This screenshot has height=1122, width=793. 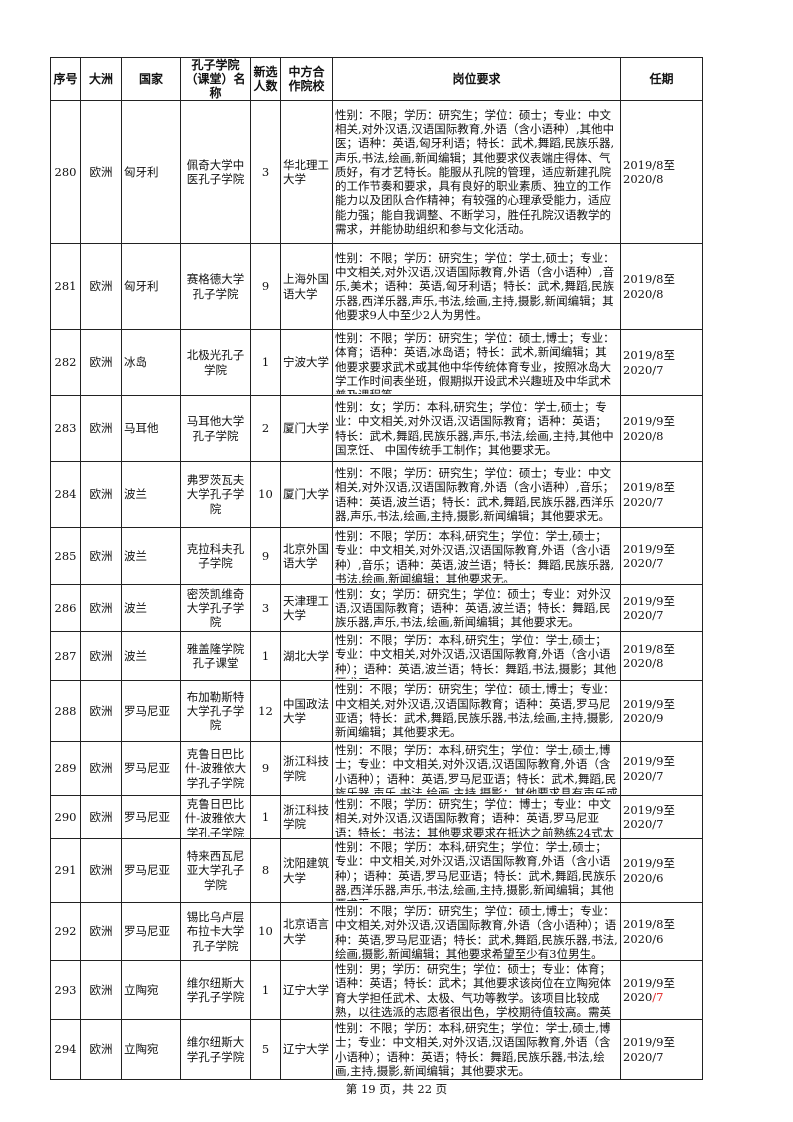 What do you see at coordinates (643, 663) in the screenshot?
I see `term-end: 2020/8` at bounding box center [643, 663].